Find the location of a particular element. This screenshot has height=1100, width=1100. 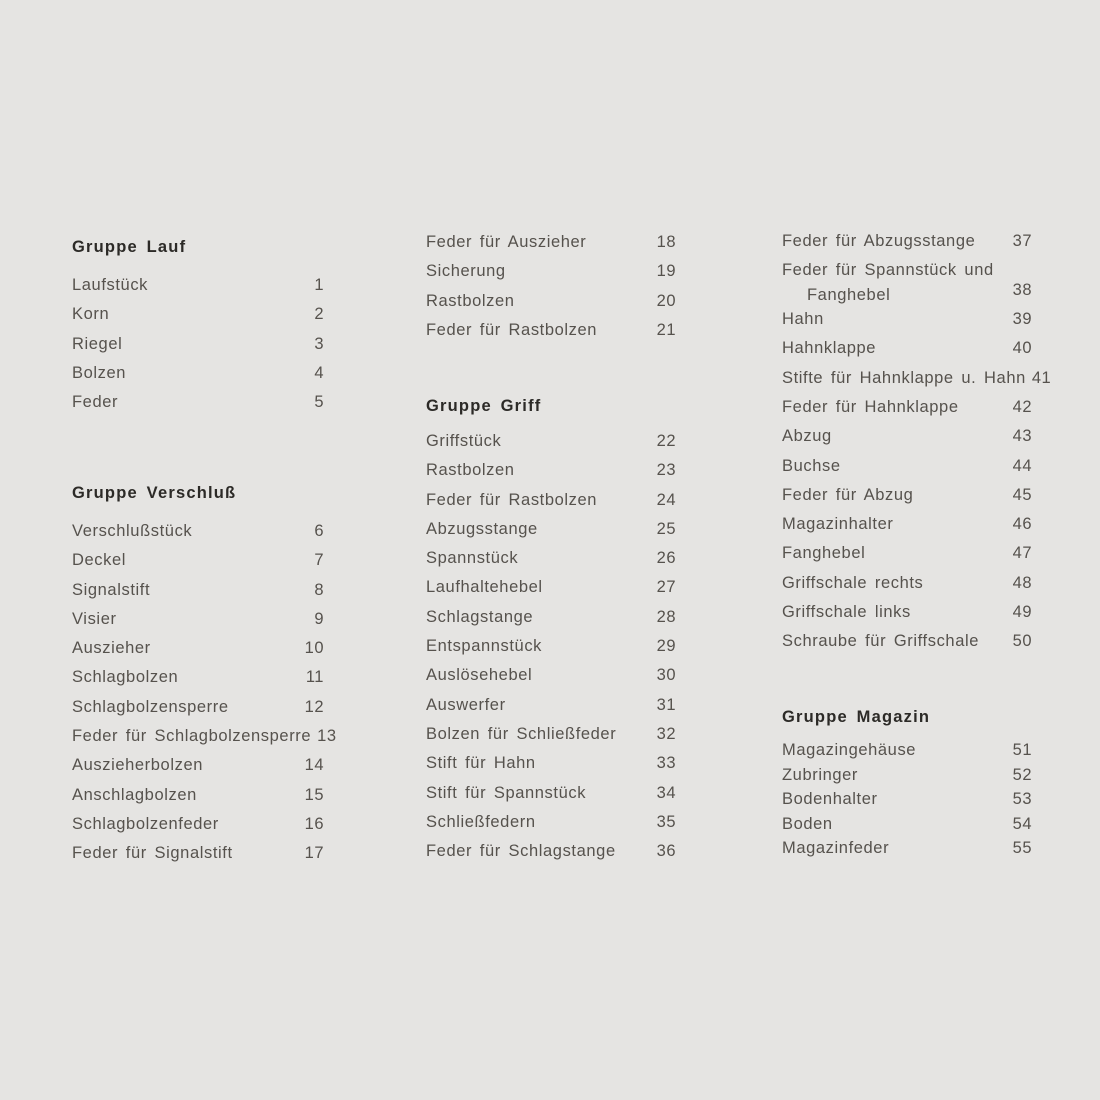

part-row: Griffschale rechts 48 is located at coordinates (907, 583).